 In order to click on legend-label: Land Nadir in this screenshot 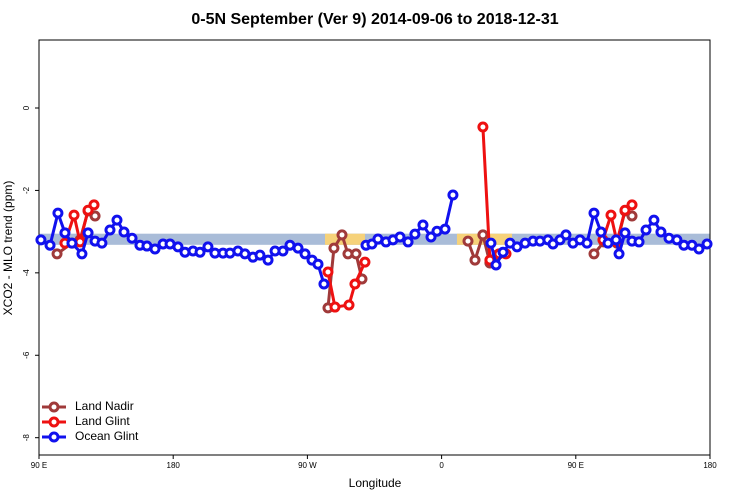, I will do `click(104, 406)`.